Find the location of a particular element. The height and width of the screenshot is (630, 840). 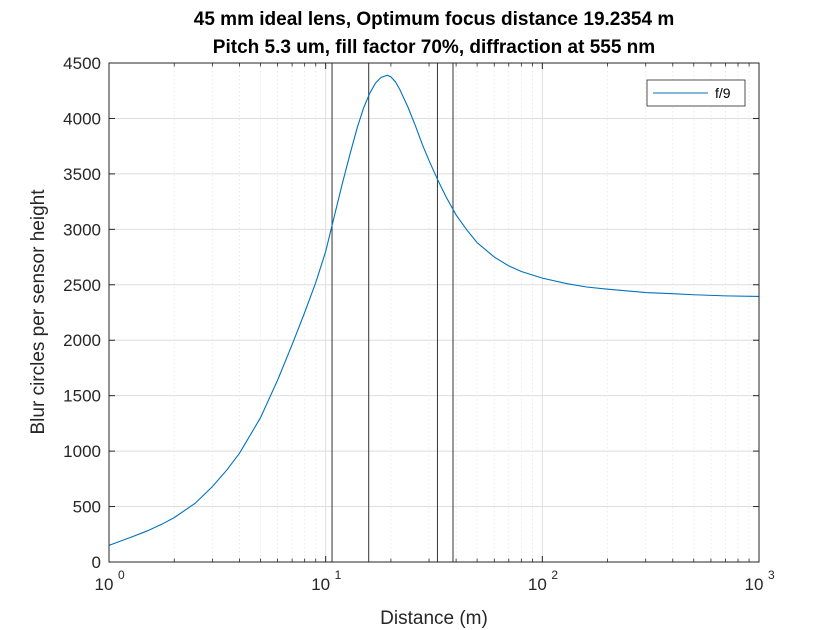

y-tick-label: 500 is located at coordinates (87, 507).